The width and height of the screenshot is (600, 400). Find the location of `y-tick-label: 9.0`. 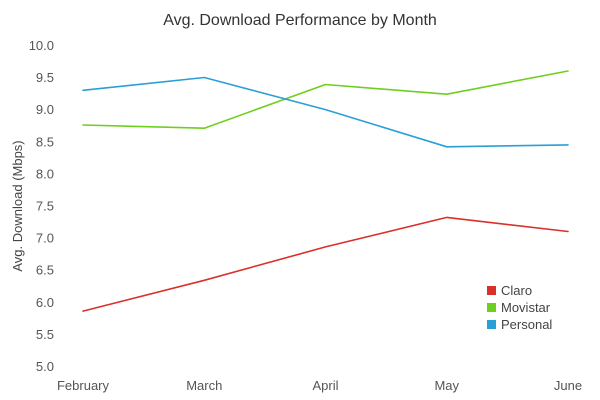

y-tick-label: 9.0 is located at coordinates (45, 109).